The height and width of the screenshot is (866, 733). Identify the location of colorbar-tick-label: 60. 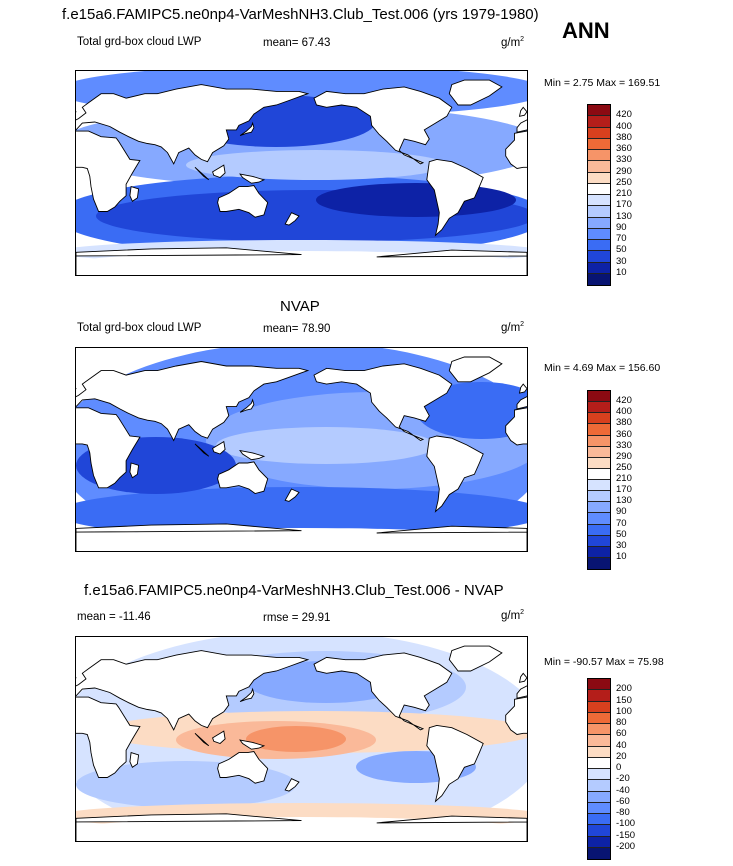
(621, 734).